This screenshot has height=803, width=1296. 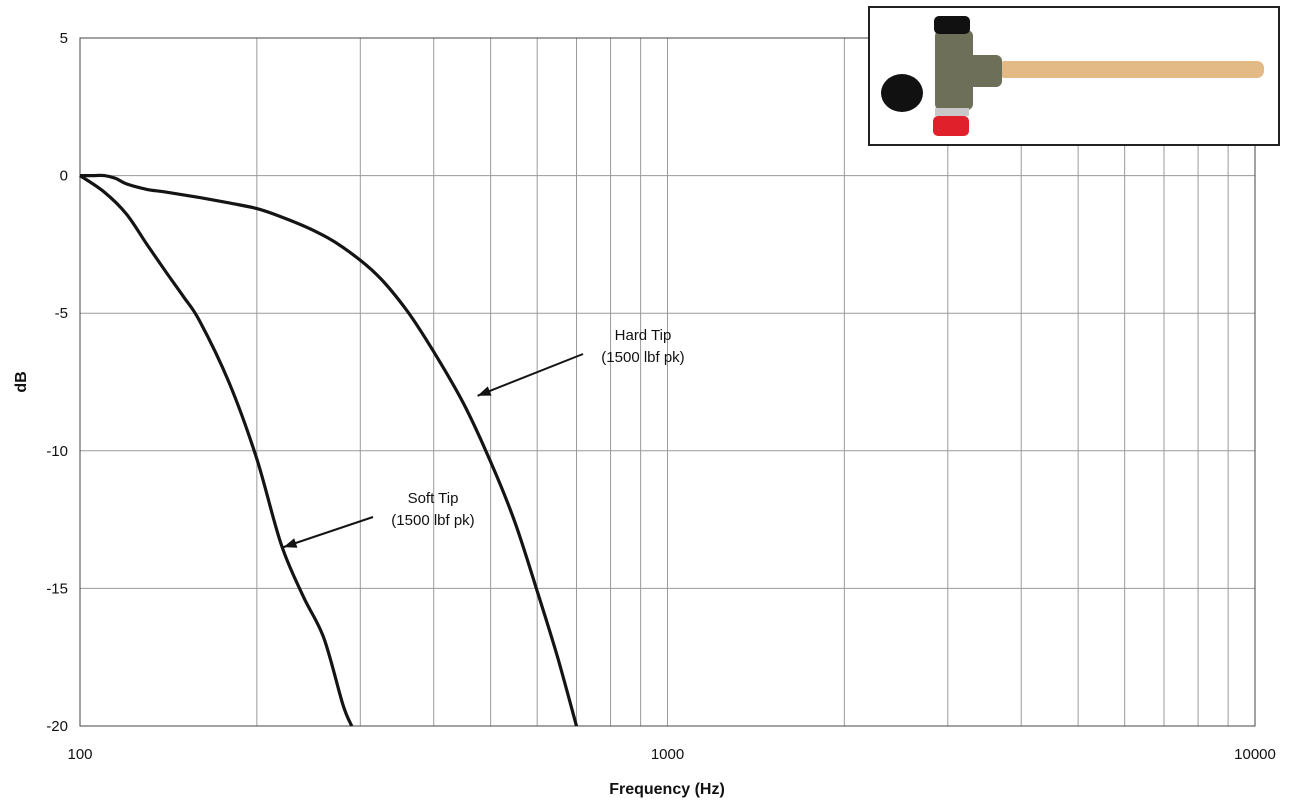 What do you see at coordinates (1255, 754) in the screenshot?
I see `x-tick-label: 10000` at bounding box center [1255, 754].